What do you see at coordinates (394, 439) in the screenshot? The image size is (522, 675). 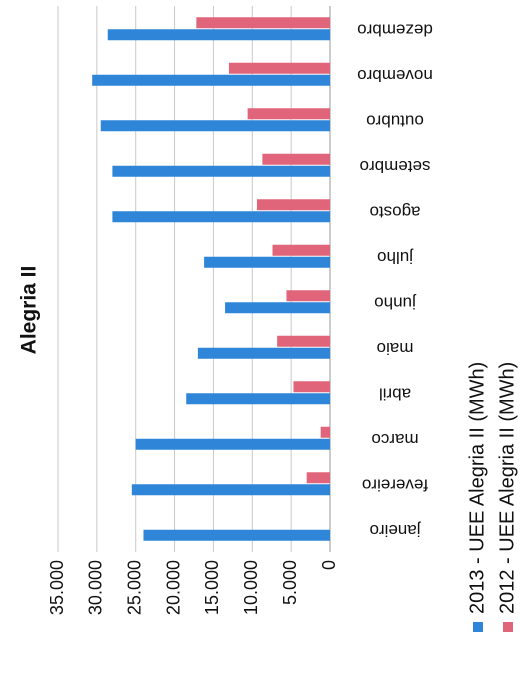 I see `x-tick-label: marco` at bounding box center [394, 439].